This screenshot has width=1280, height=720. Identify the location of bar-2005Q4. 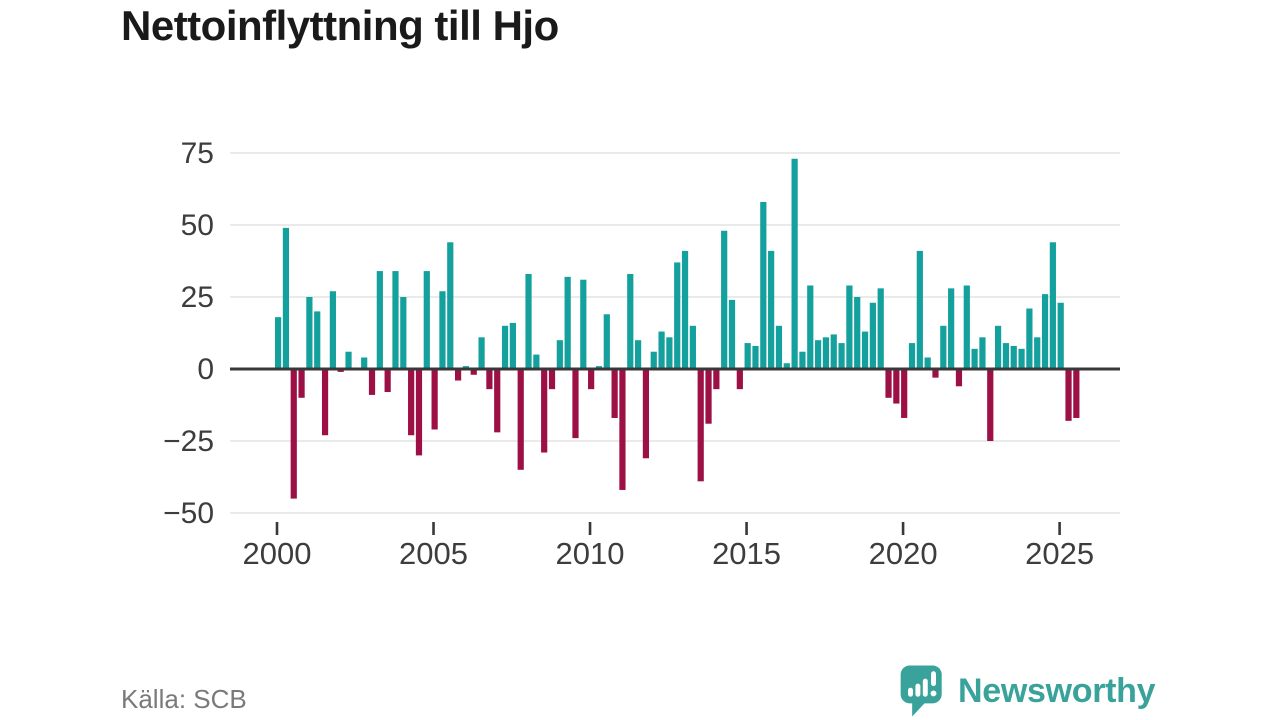
(458, 375).